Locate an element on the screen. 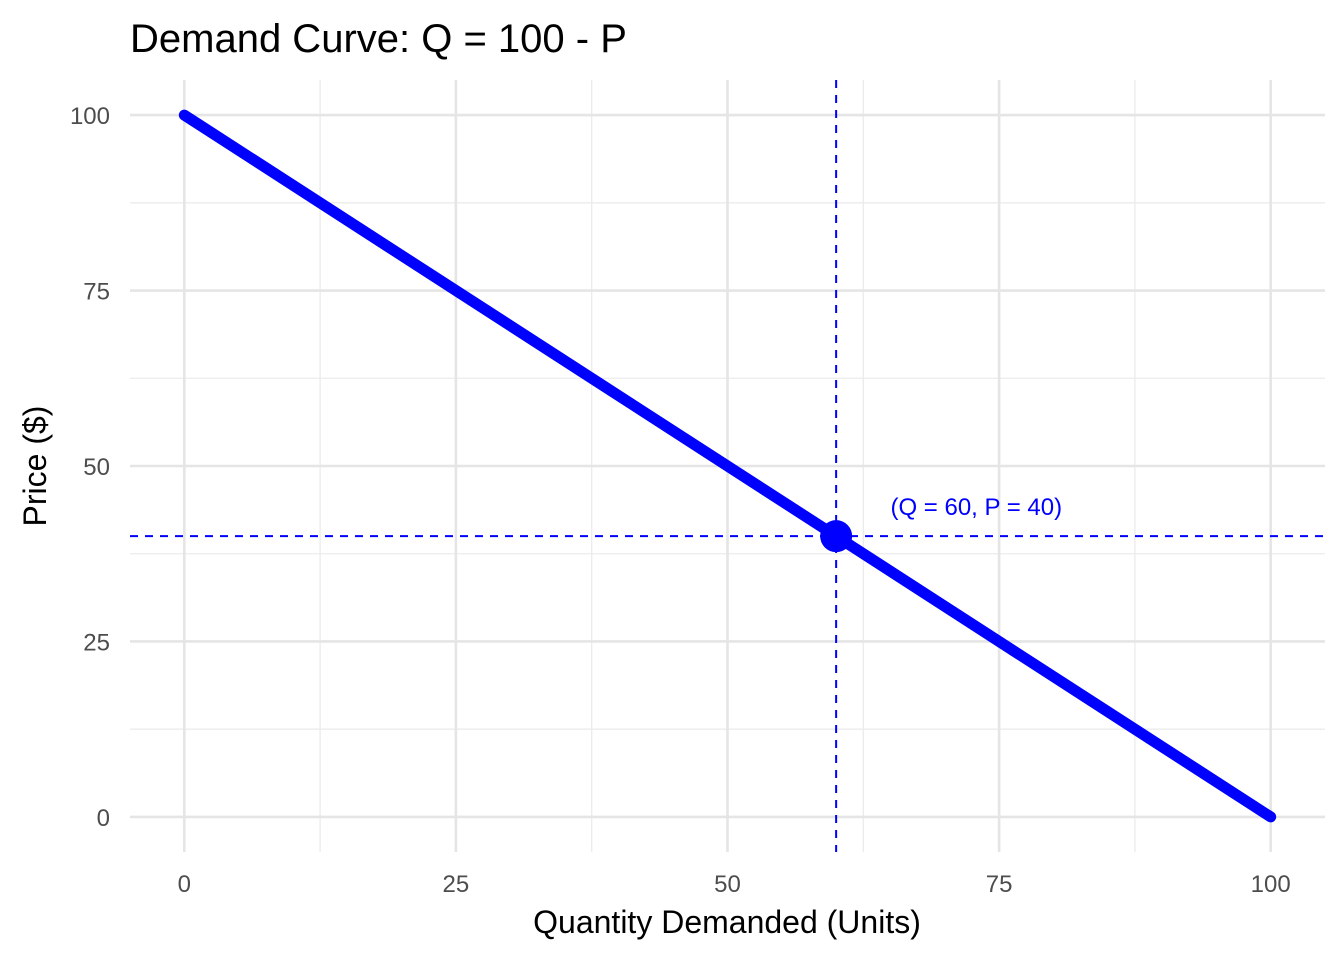 The image size is (1344, 960). y-tick-label: 25 is located at coordinates (96, 642).